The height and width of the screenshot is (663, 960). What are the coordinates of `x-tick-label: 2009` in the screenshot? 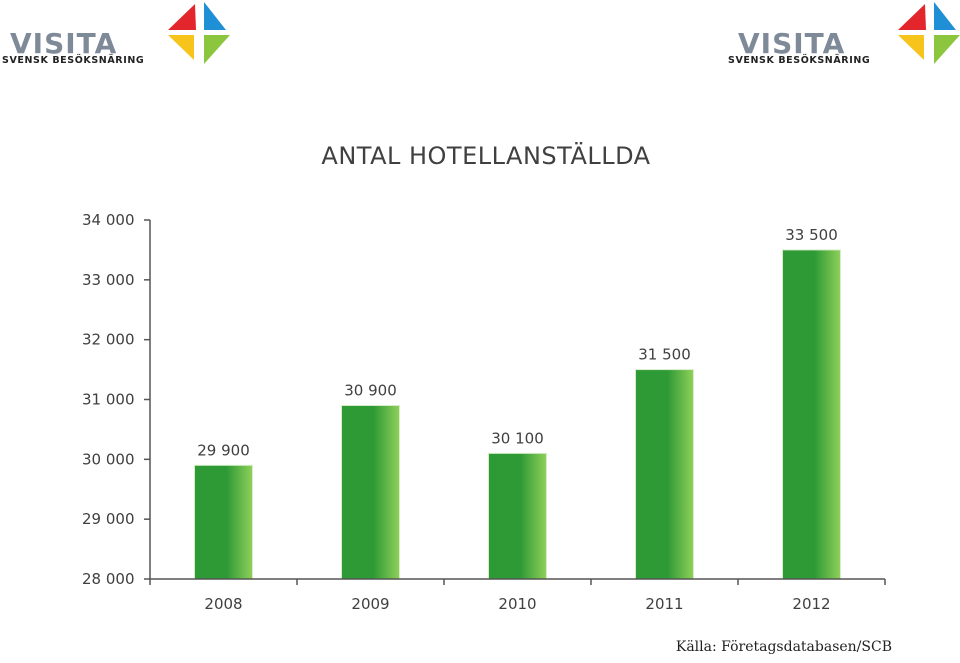 It's located at (370, 604).